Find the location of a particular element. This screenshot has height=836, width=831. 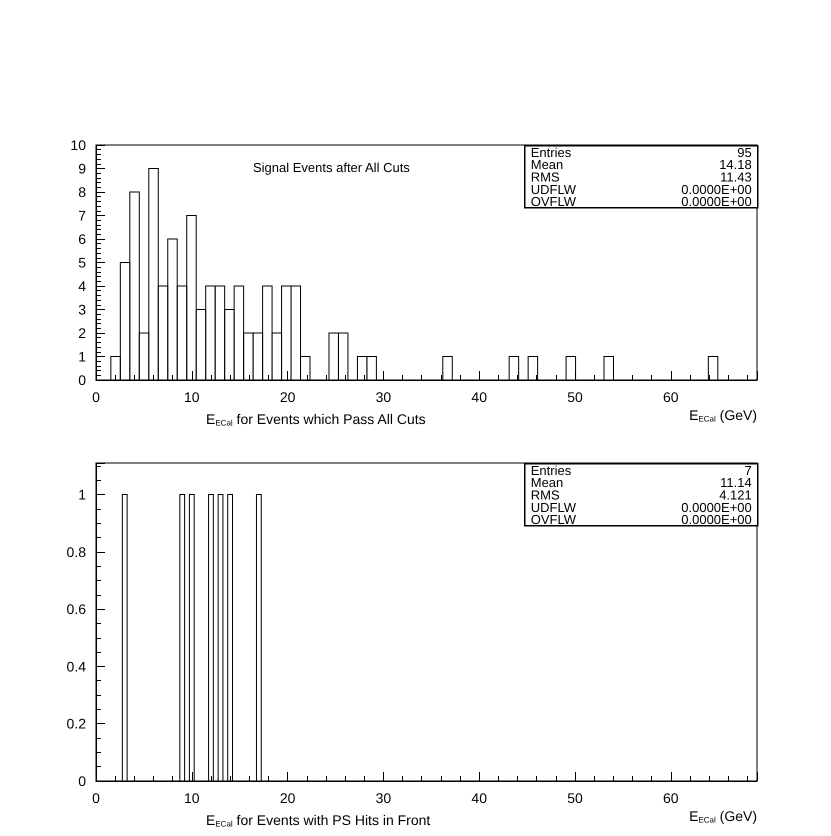

y-tick-label: 7 is located at coordinates (82, 216).